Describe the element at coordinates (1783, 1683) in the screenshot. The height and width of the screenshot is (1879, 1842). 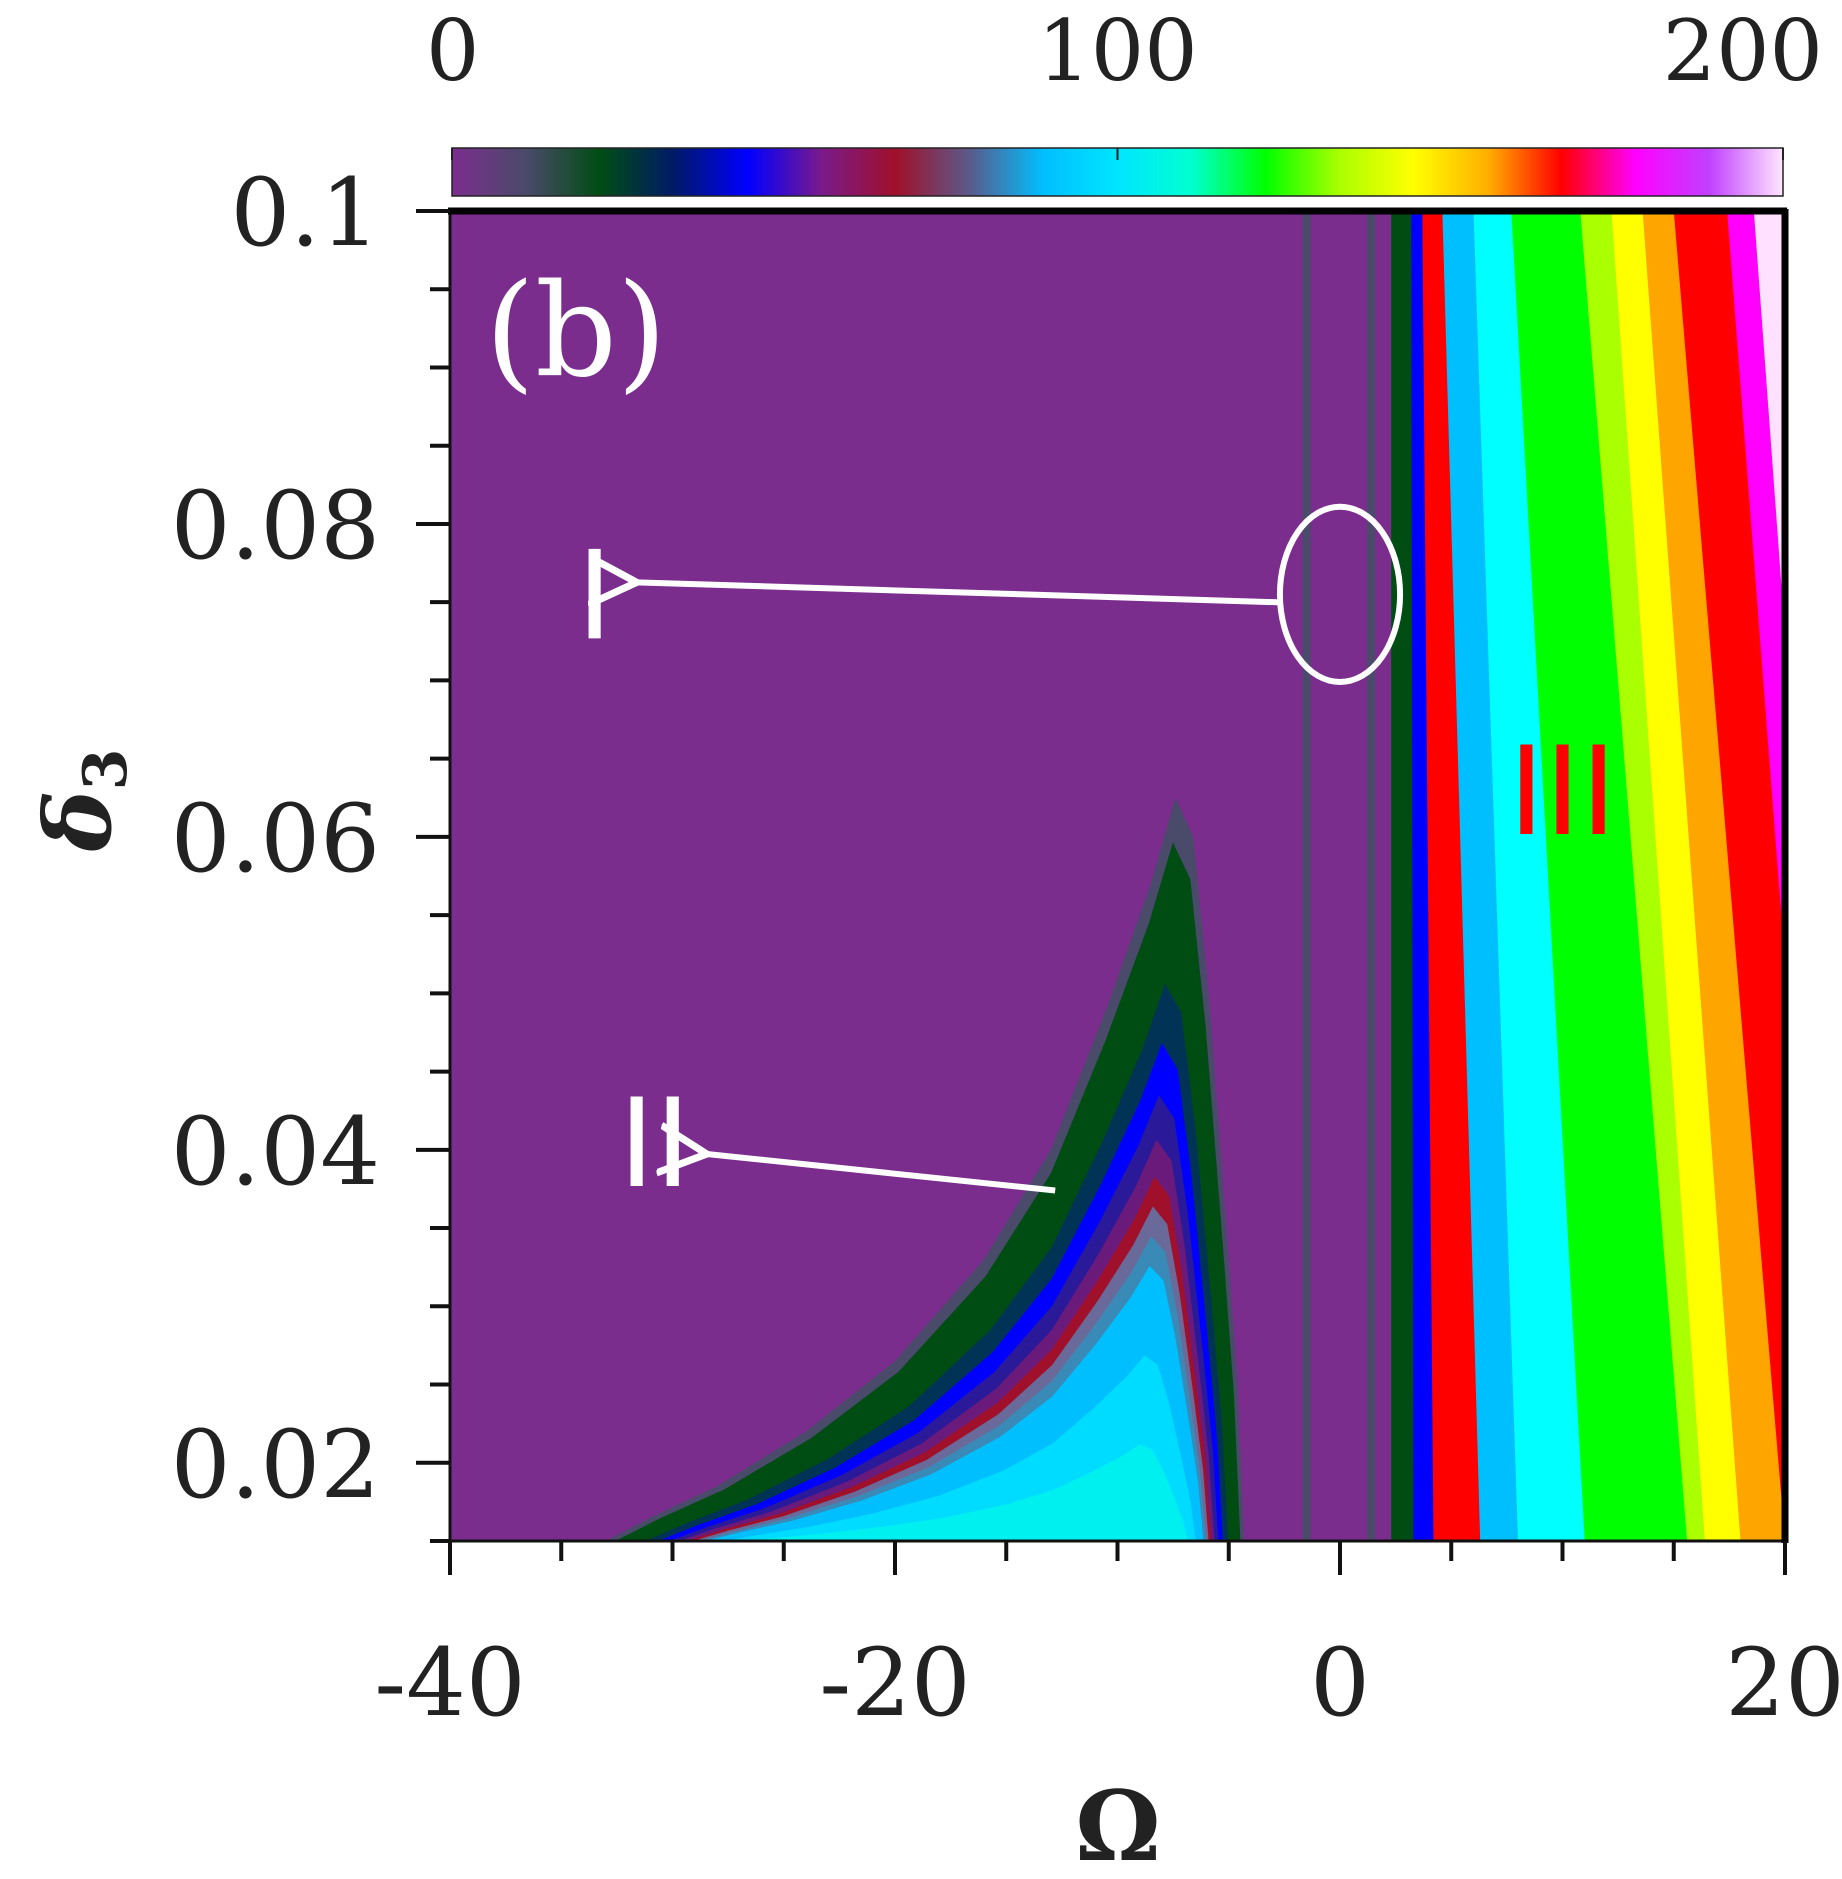
I see `x-tick-label: 20` at that location.